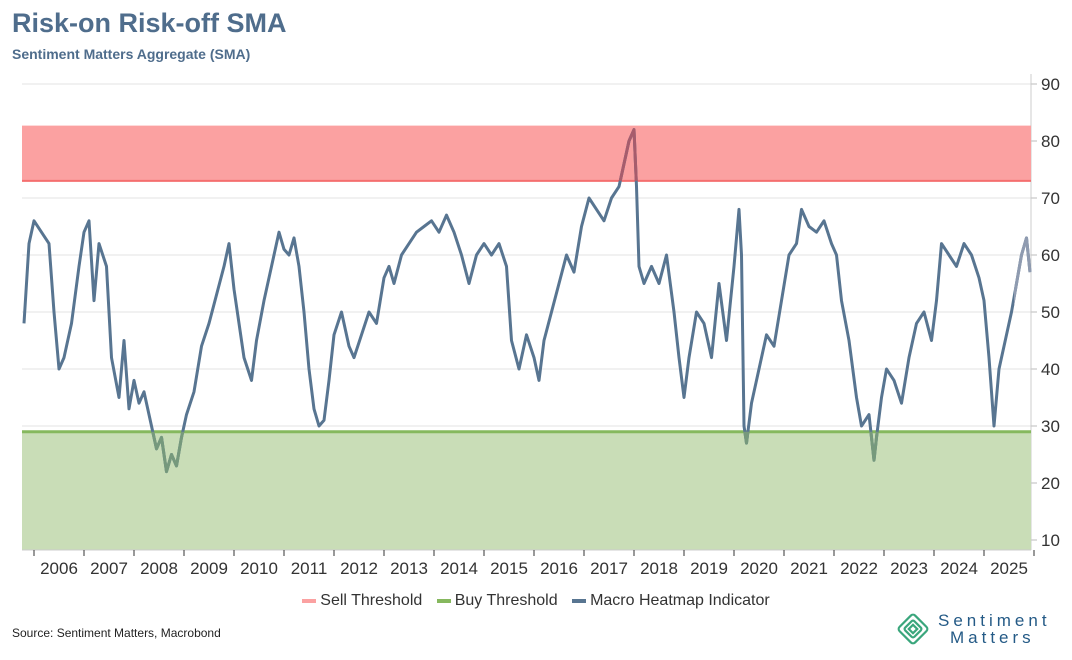 This screenshot has width=1072, height=660. What do you see at coordinates (159, 568) in the screenshot?
I see `x-tick-label: 2008` at bounding box center [159, 568].